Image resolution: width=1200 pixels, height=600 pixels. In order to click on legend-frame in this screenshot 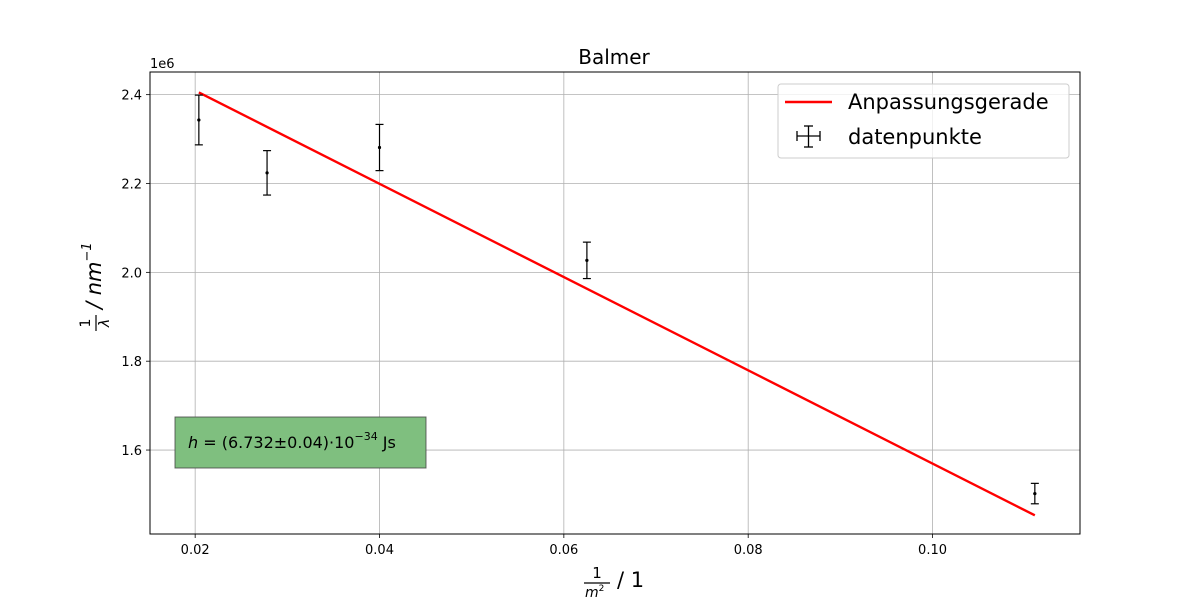, I will do `click(923, 121)`.